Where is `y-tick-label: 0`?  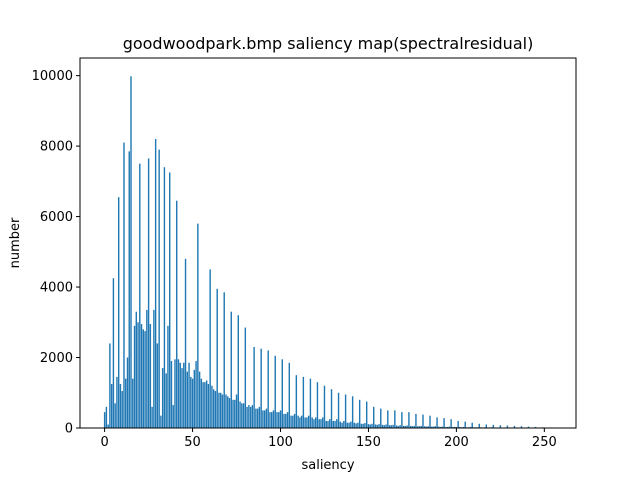 y-tick-label: 0 is located at coordinates (69, 429).